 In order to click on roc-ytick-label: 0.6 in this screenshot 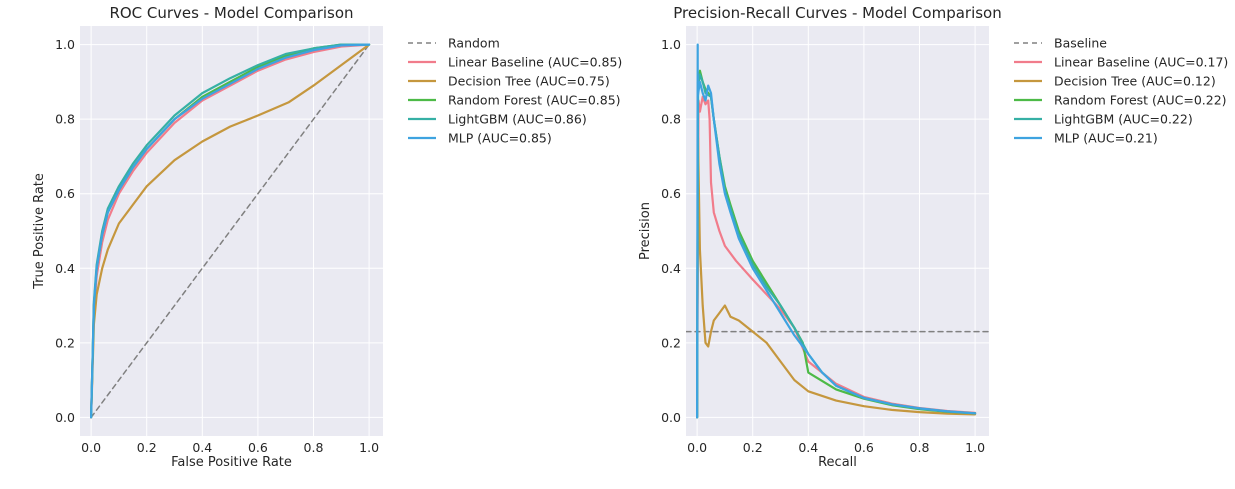, I will do `click(65, 193)`.